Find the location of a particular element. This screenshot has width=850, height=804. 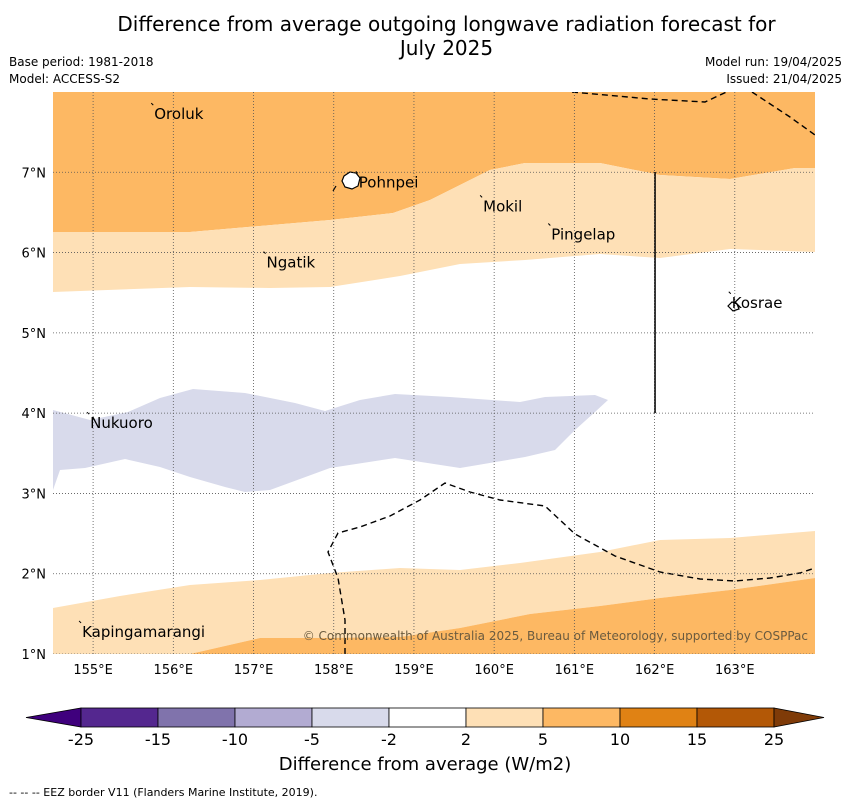

title-line-2: July 2025 is located at coordinates (446, 48).